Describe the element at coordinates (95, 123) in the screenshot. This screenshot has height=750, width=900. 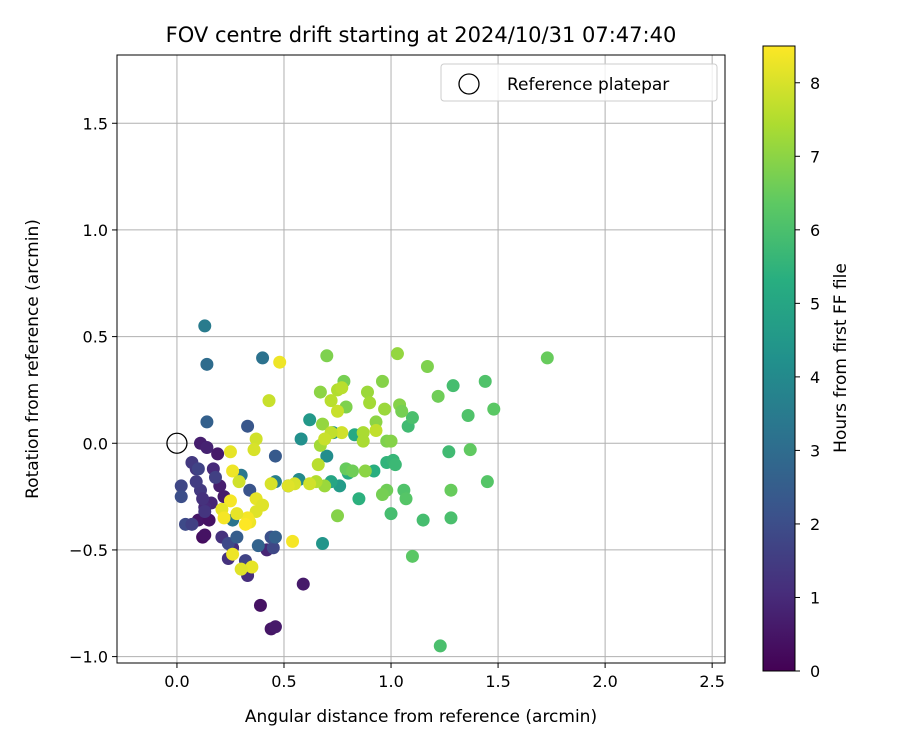
I see `y-tick-label: 1.5` at that location.